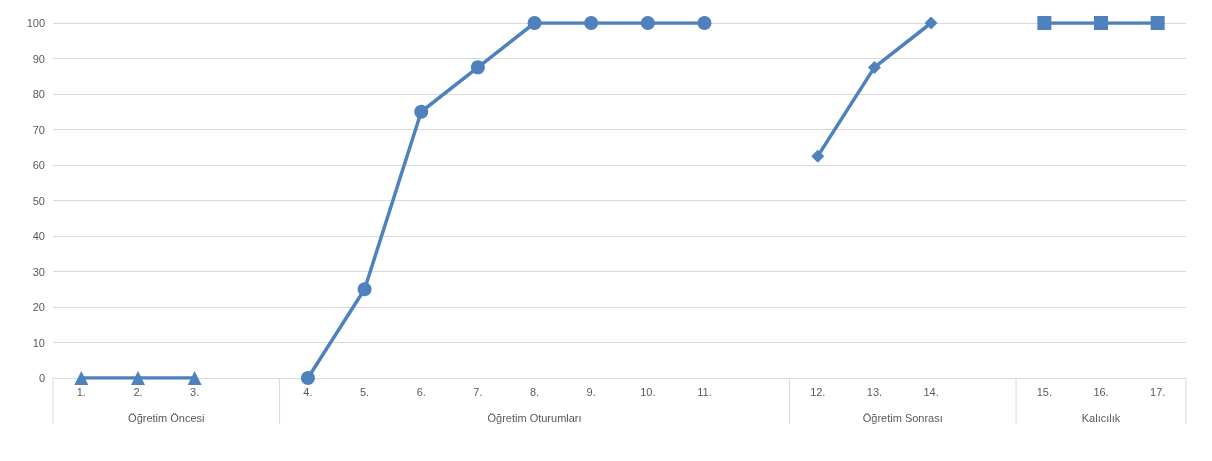 The image size is (1212, 461). What do you see at coordinates (38, 342) in the screenshot?
I see `y-tick-label: 10` at bounding box center [38, 342].